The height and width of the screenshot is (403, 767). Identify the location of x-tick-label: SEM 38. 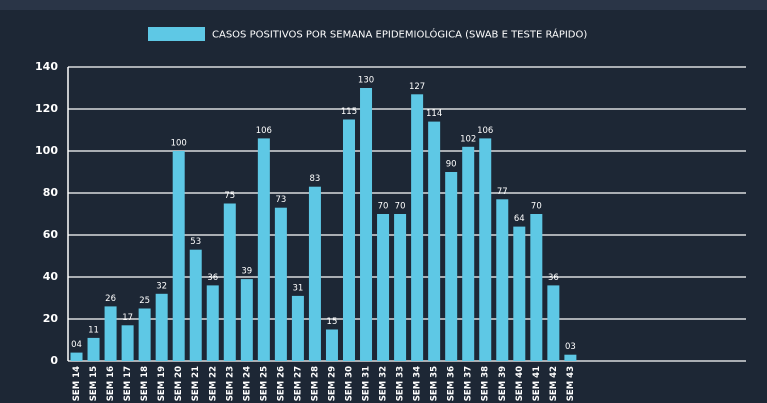
(486, 383).